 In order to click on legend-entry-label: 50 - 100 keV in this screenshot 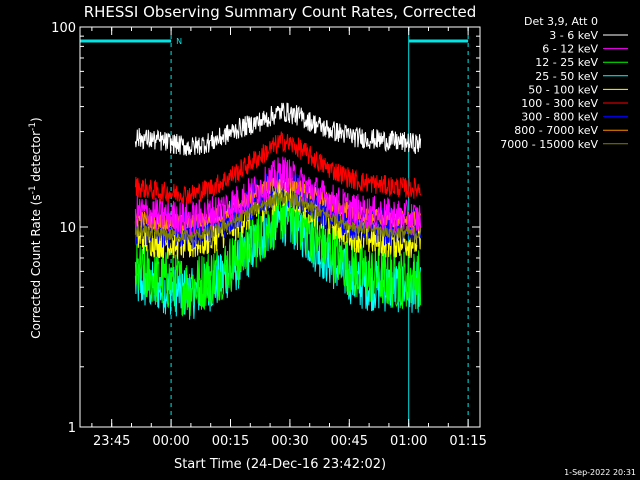, I will do `click(563, 89)`.